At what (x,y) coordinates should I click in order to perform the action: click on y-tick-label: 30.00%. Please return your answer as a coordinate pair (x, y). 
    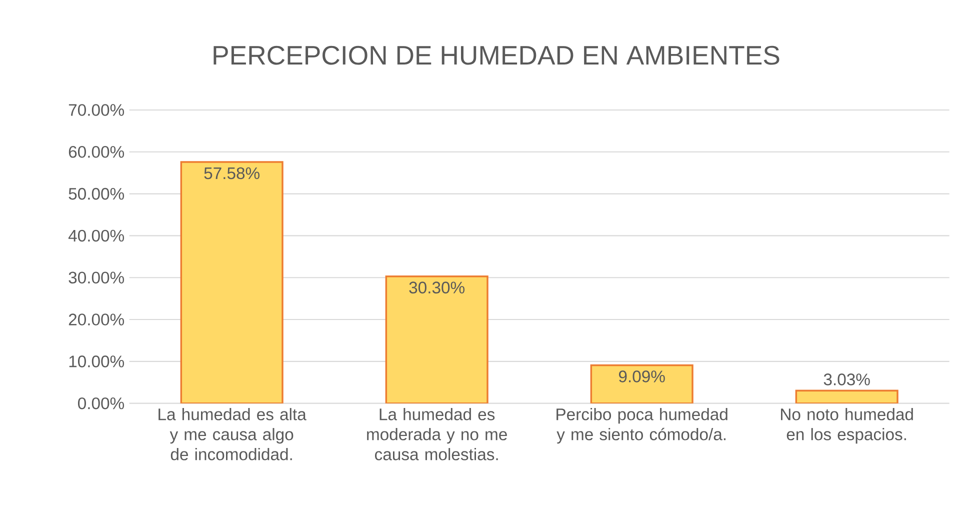
    Looking at the image, I should click on (96, 278).